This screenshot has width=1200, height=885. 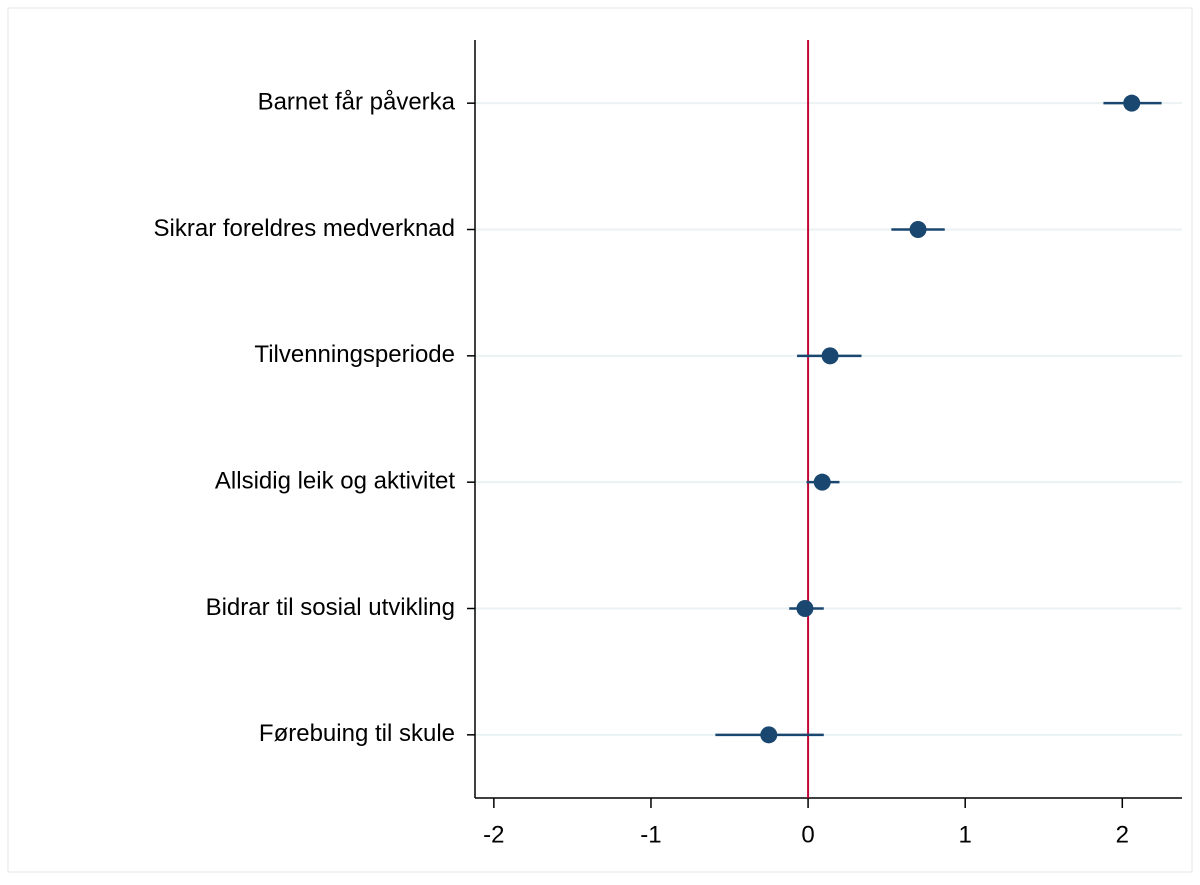 I want to click on y-tick-label: Allsidig leik og aktivitet, so click(x=335, y=481).